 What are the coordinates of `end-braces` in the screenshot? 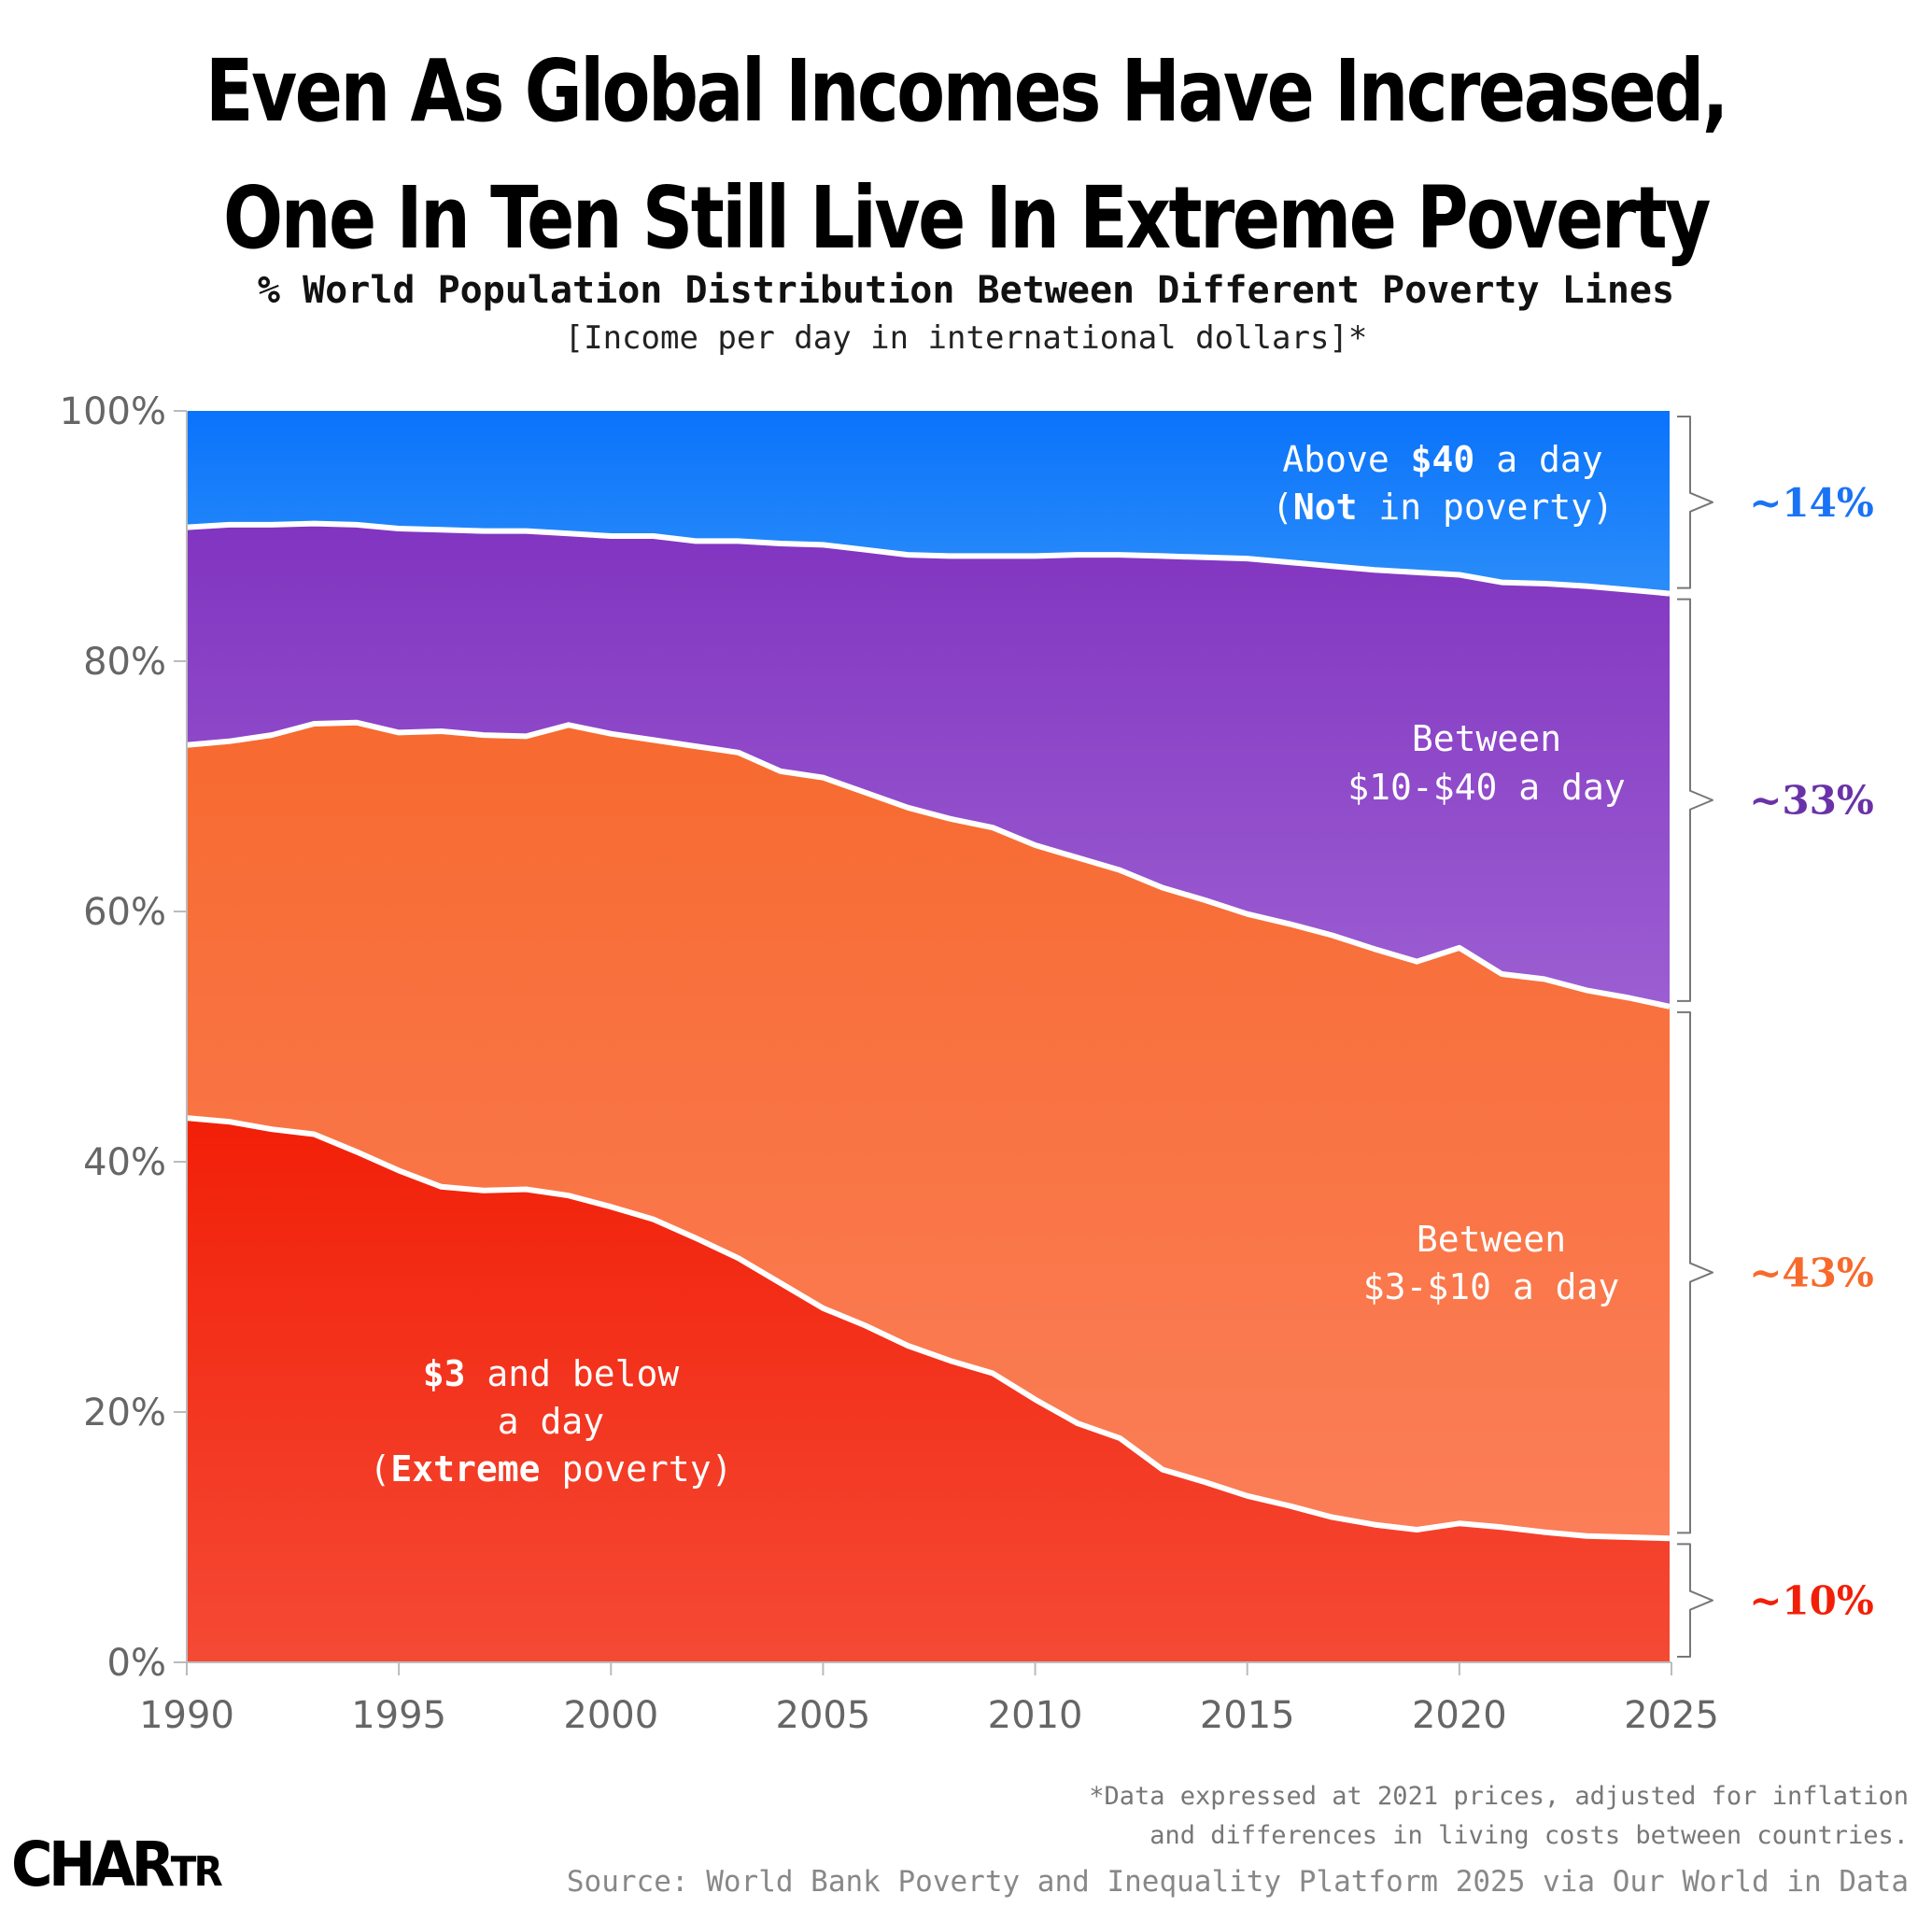 It's located at (1695, 1037).